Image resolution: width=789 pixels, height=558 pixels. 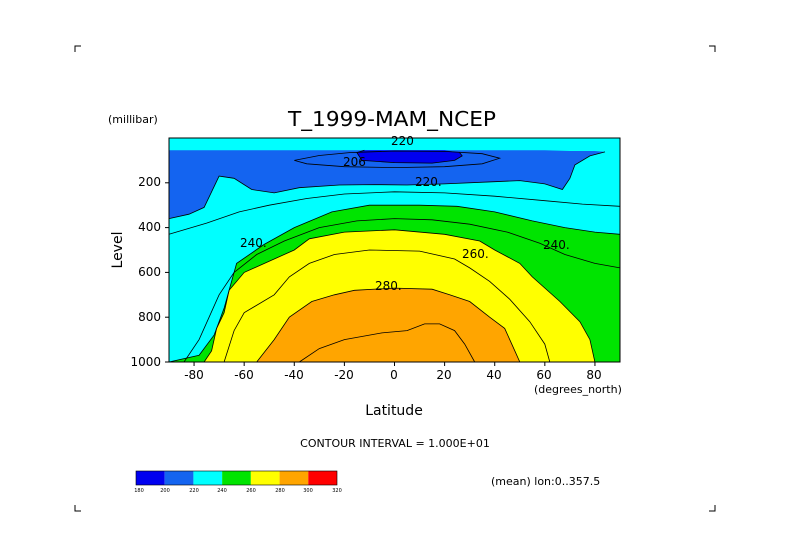 I want to click on colorbar-label: 240, so click(x=222, y=491).